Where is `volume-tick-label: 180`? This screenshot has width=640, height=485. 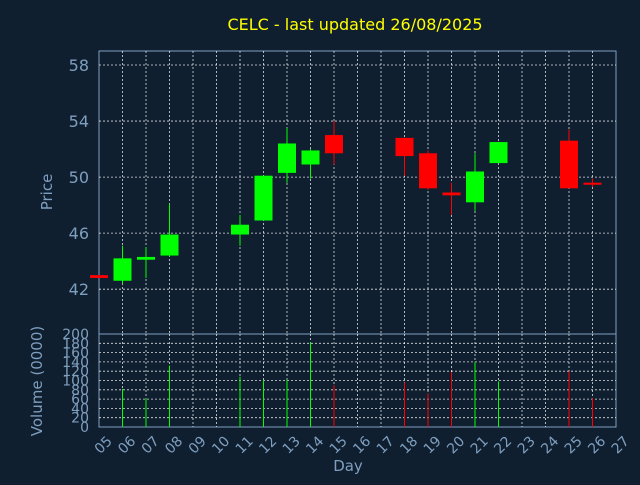
volume-tick-label: 180 is located at coordinates (75, 344).